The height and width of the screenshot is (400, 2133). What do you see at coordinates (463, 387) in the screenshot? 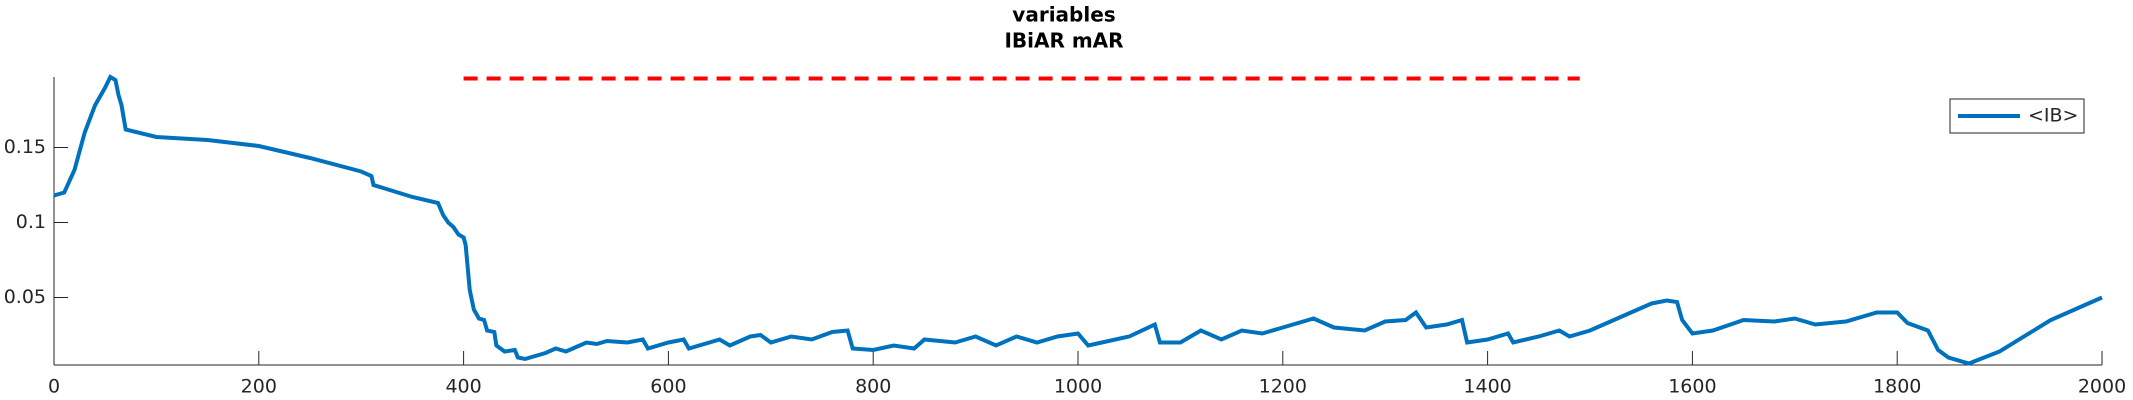
I see `x-tick-label: 400` at bounding box center [463, 387].